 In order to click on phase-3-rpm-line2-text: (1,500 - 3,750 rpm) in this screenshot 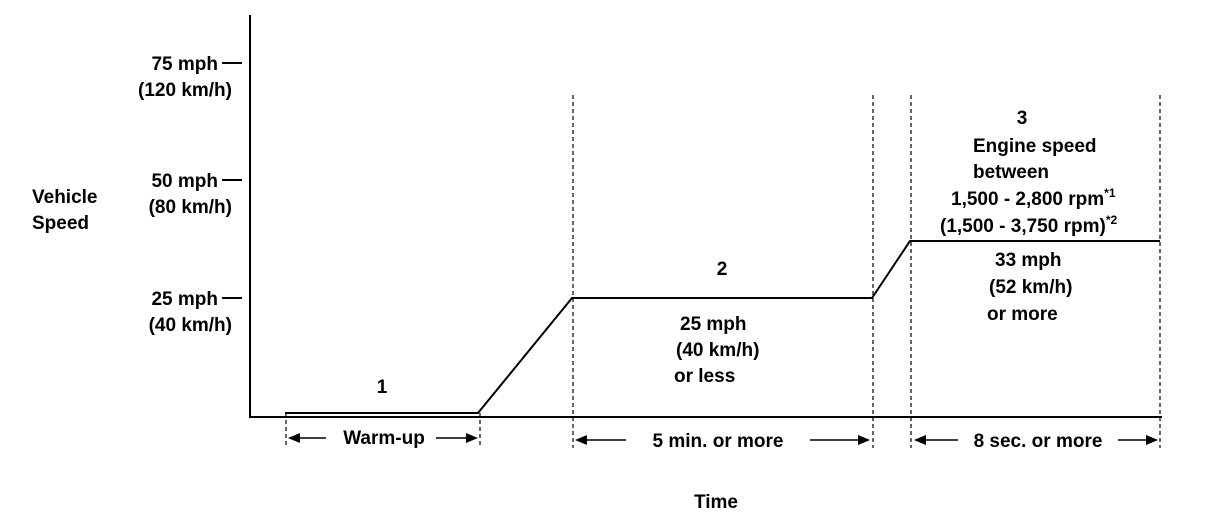, I will do `click(1023, 226)`.